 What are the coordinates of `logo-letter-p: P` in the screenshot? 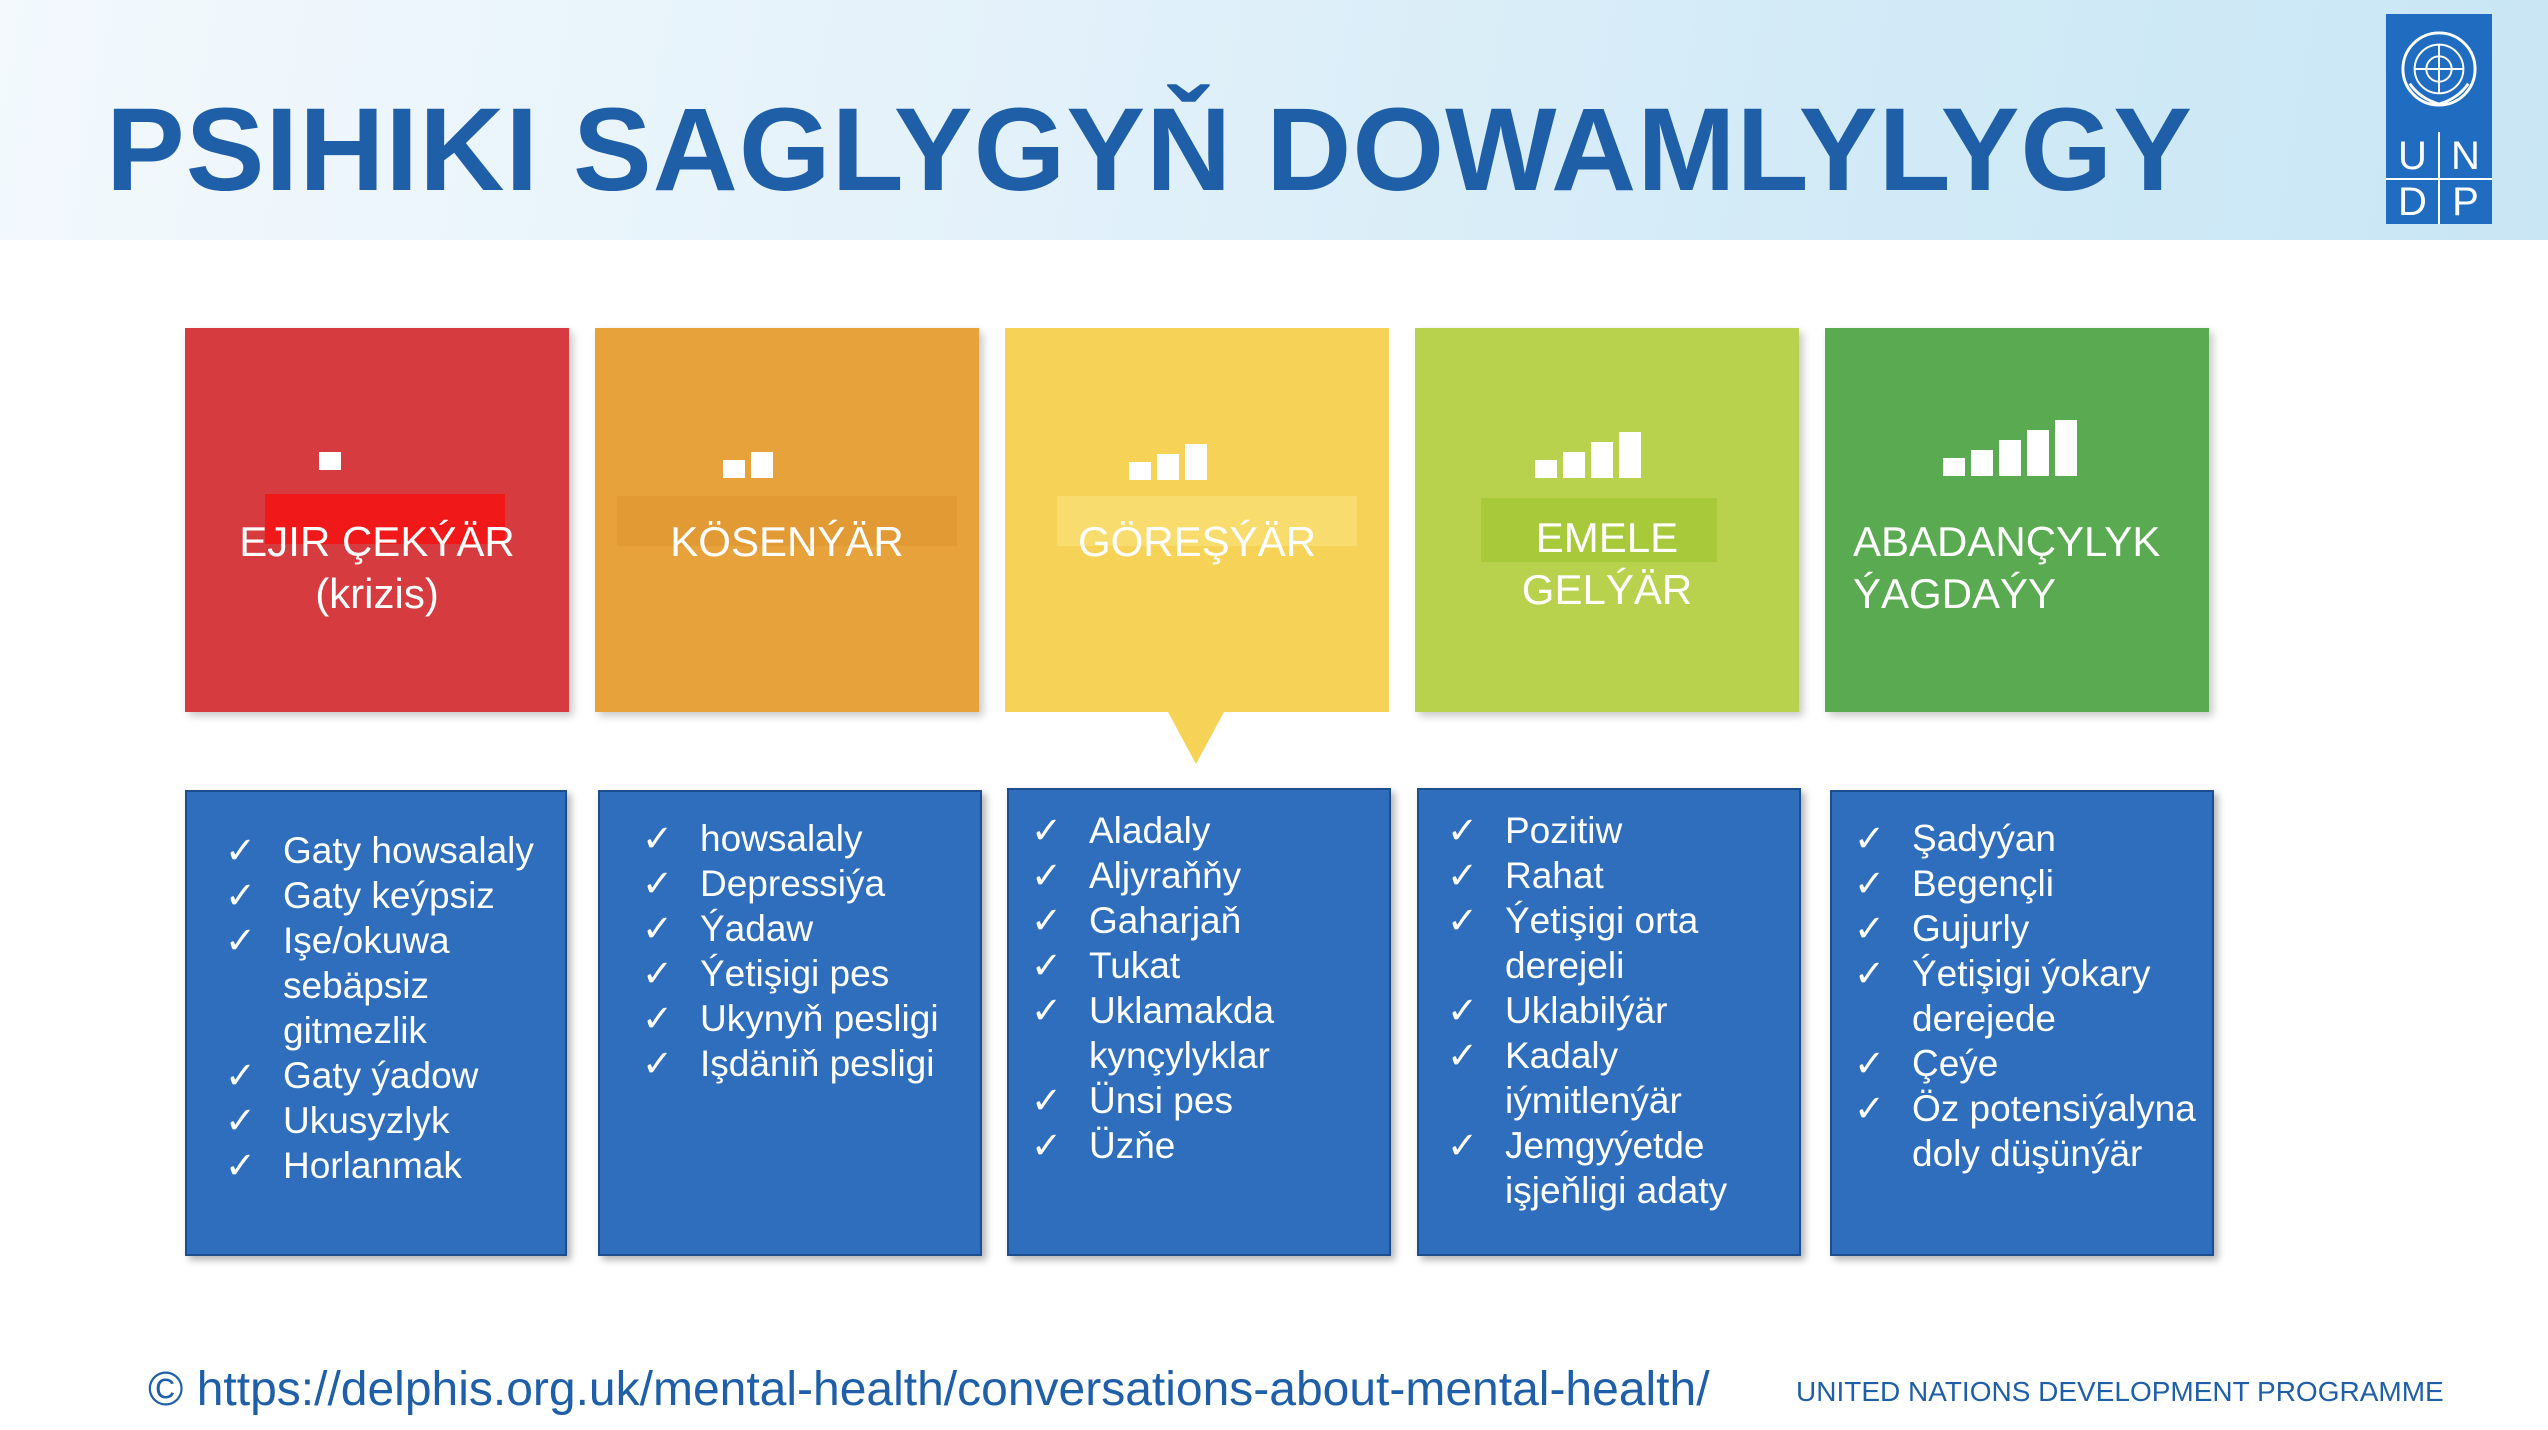 It's located at (2465, 202).